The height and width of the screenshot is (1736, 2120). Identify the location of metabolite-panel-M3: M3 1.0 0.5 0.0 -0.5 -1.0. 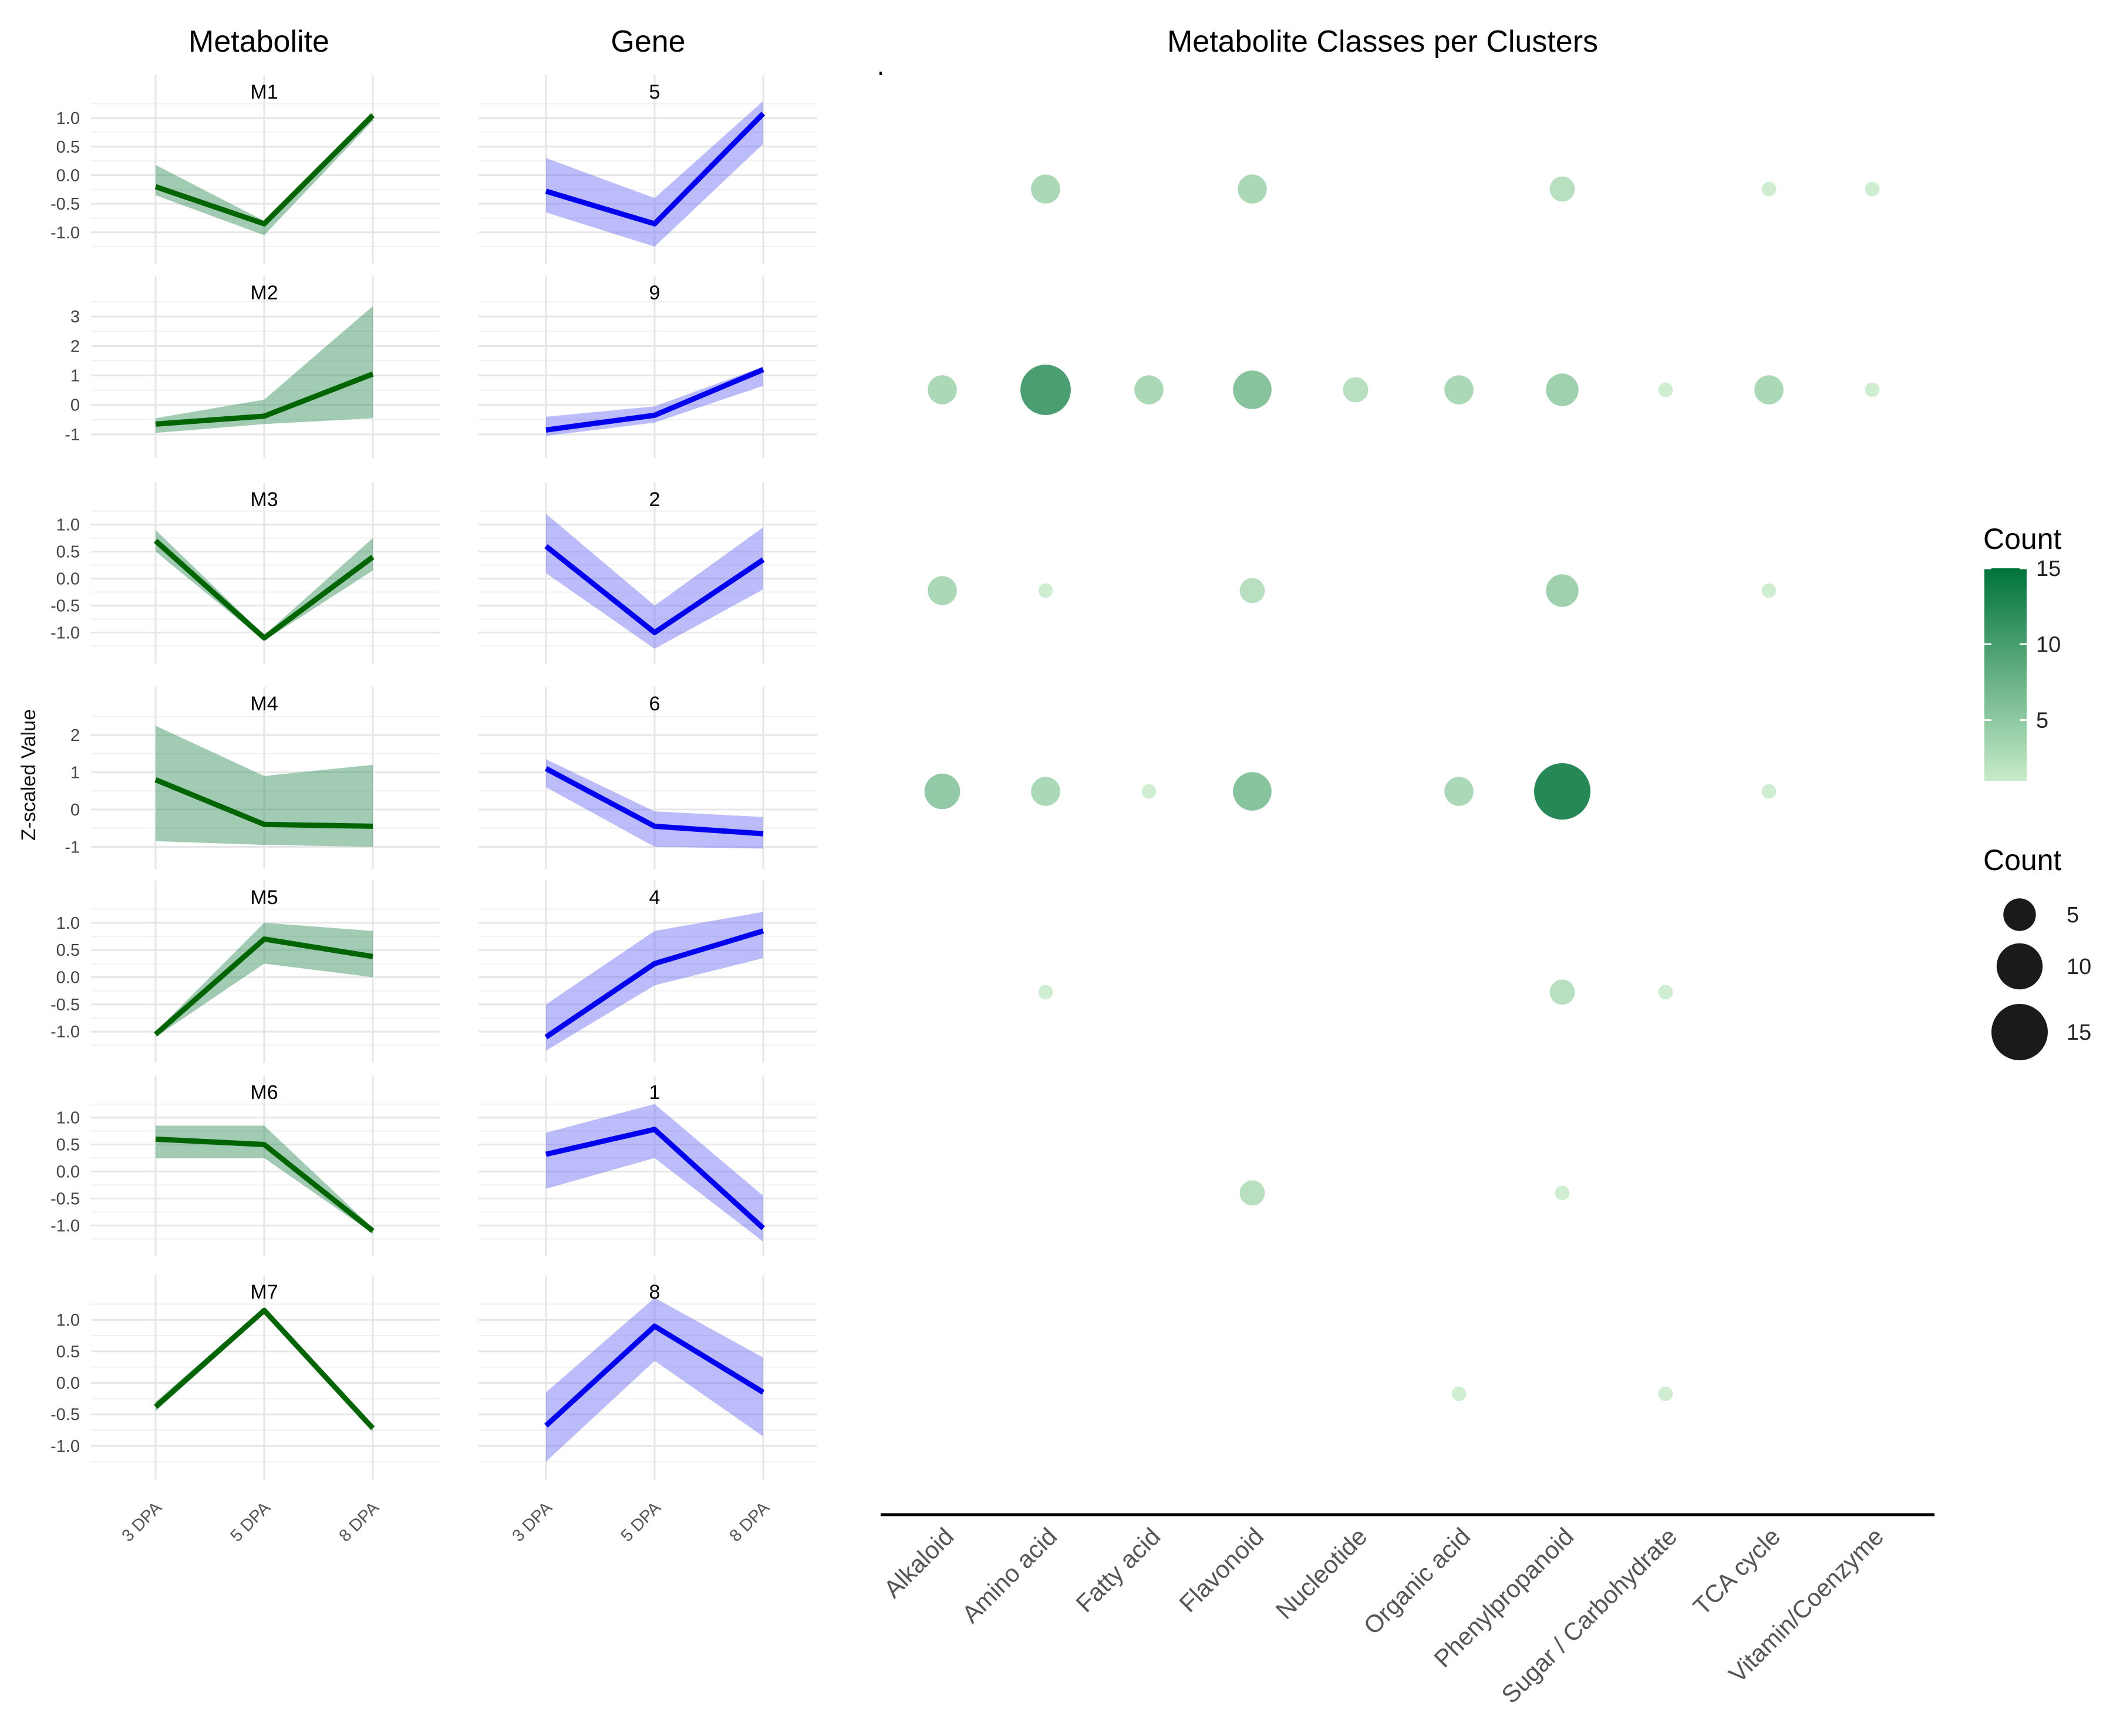
(245, 573).